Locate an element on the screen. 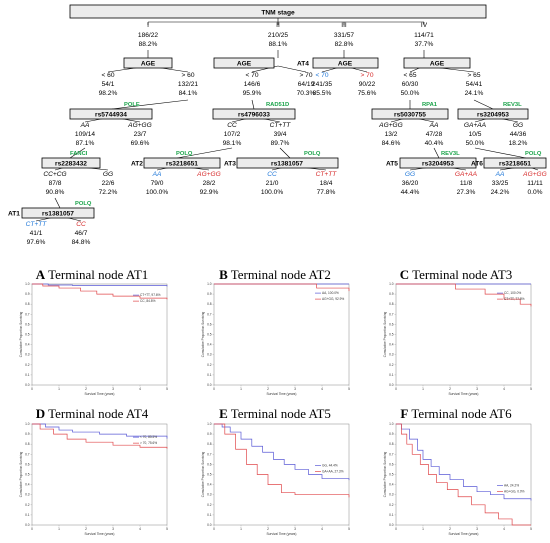 The height and width of the screenshot is (543, 550). svg-text: AG+GG is located at coordinates (390, 125).